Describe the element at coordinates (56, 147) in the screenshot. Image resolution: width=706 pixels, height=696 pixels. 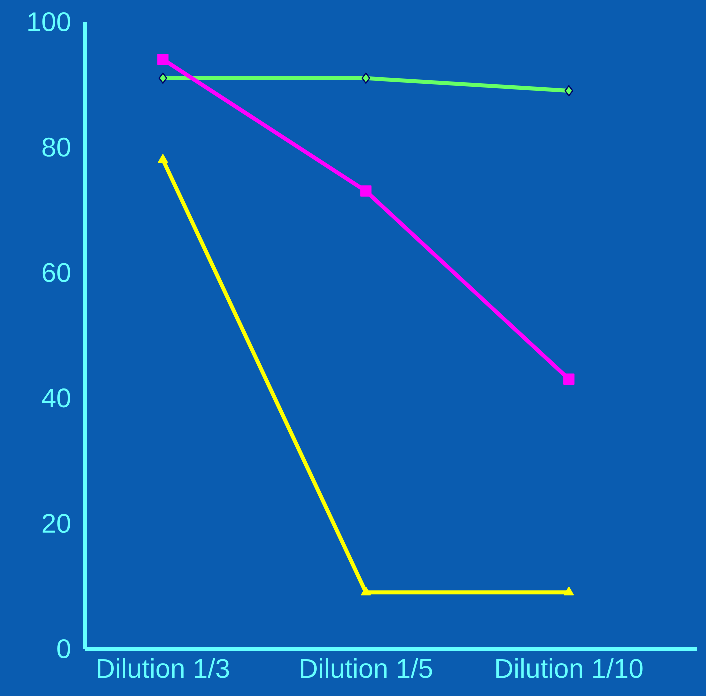
I see `y-tick-label: 80` at that location.